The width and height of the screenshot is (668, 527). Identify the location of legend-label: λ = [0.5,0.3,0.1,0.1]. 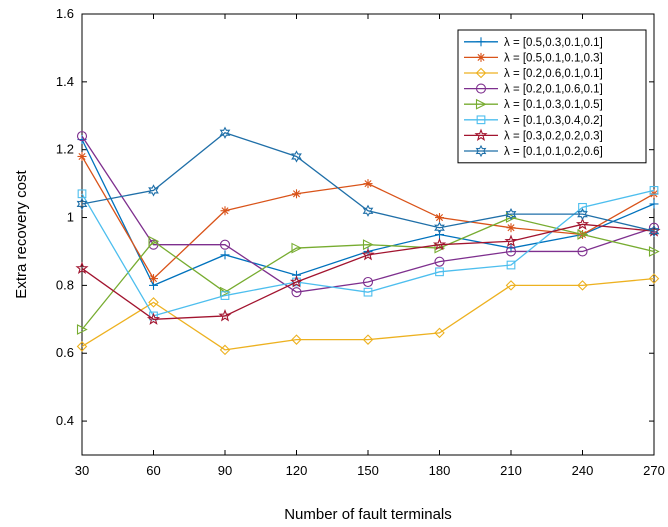
(553, 43).